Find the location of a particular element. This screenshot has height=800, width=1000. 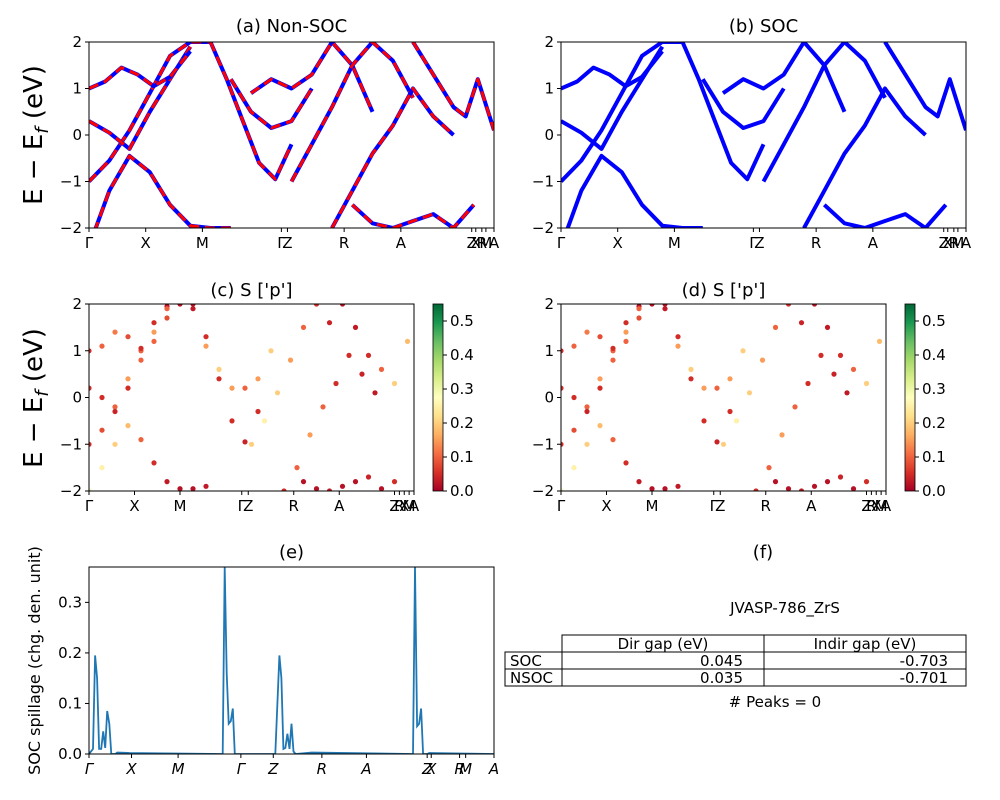

y-tick-label: 0 is located at coordinates (77, 135).